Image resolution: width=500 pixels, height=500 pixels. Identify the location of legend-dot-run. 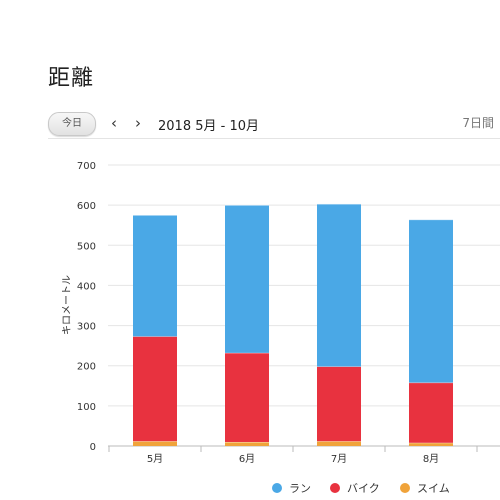
(277, 488).